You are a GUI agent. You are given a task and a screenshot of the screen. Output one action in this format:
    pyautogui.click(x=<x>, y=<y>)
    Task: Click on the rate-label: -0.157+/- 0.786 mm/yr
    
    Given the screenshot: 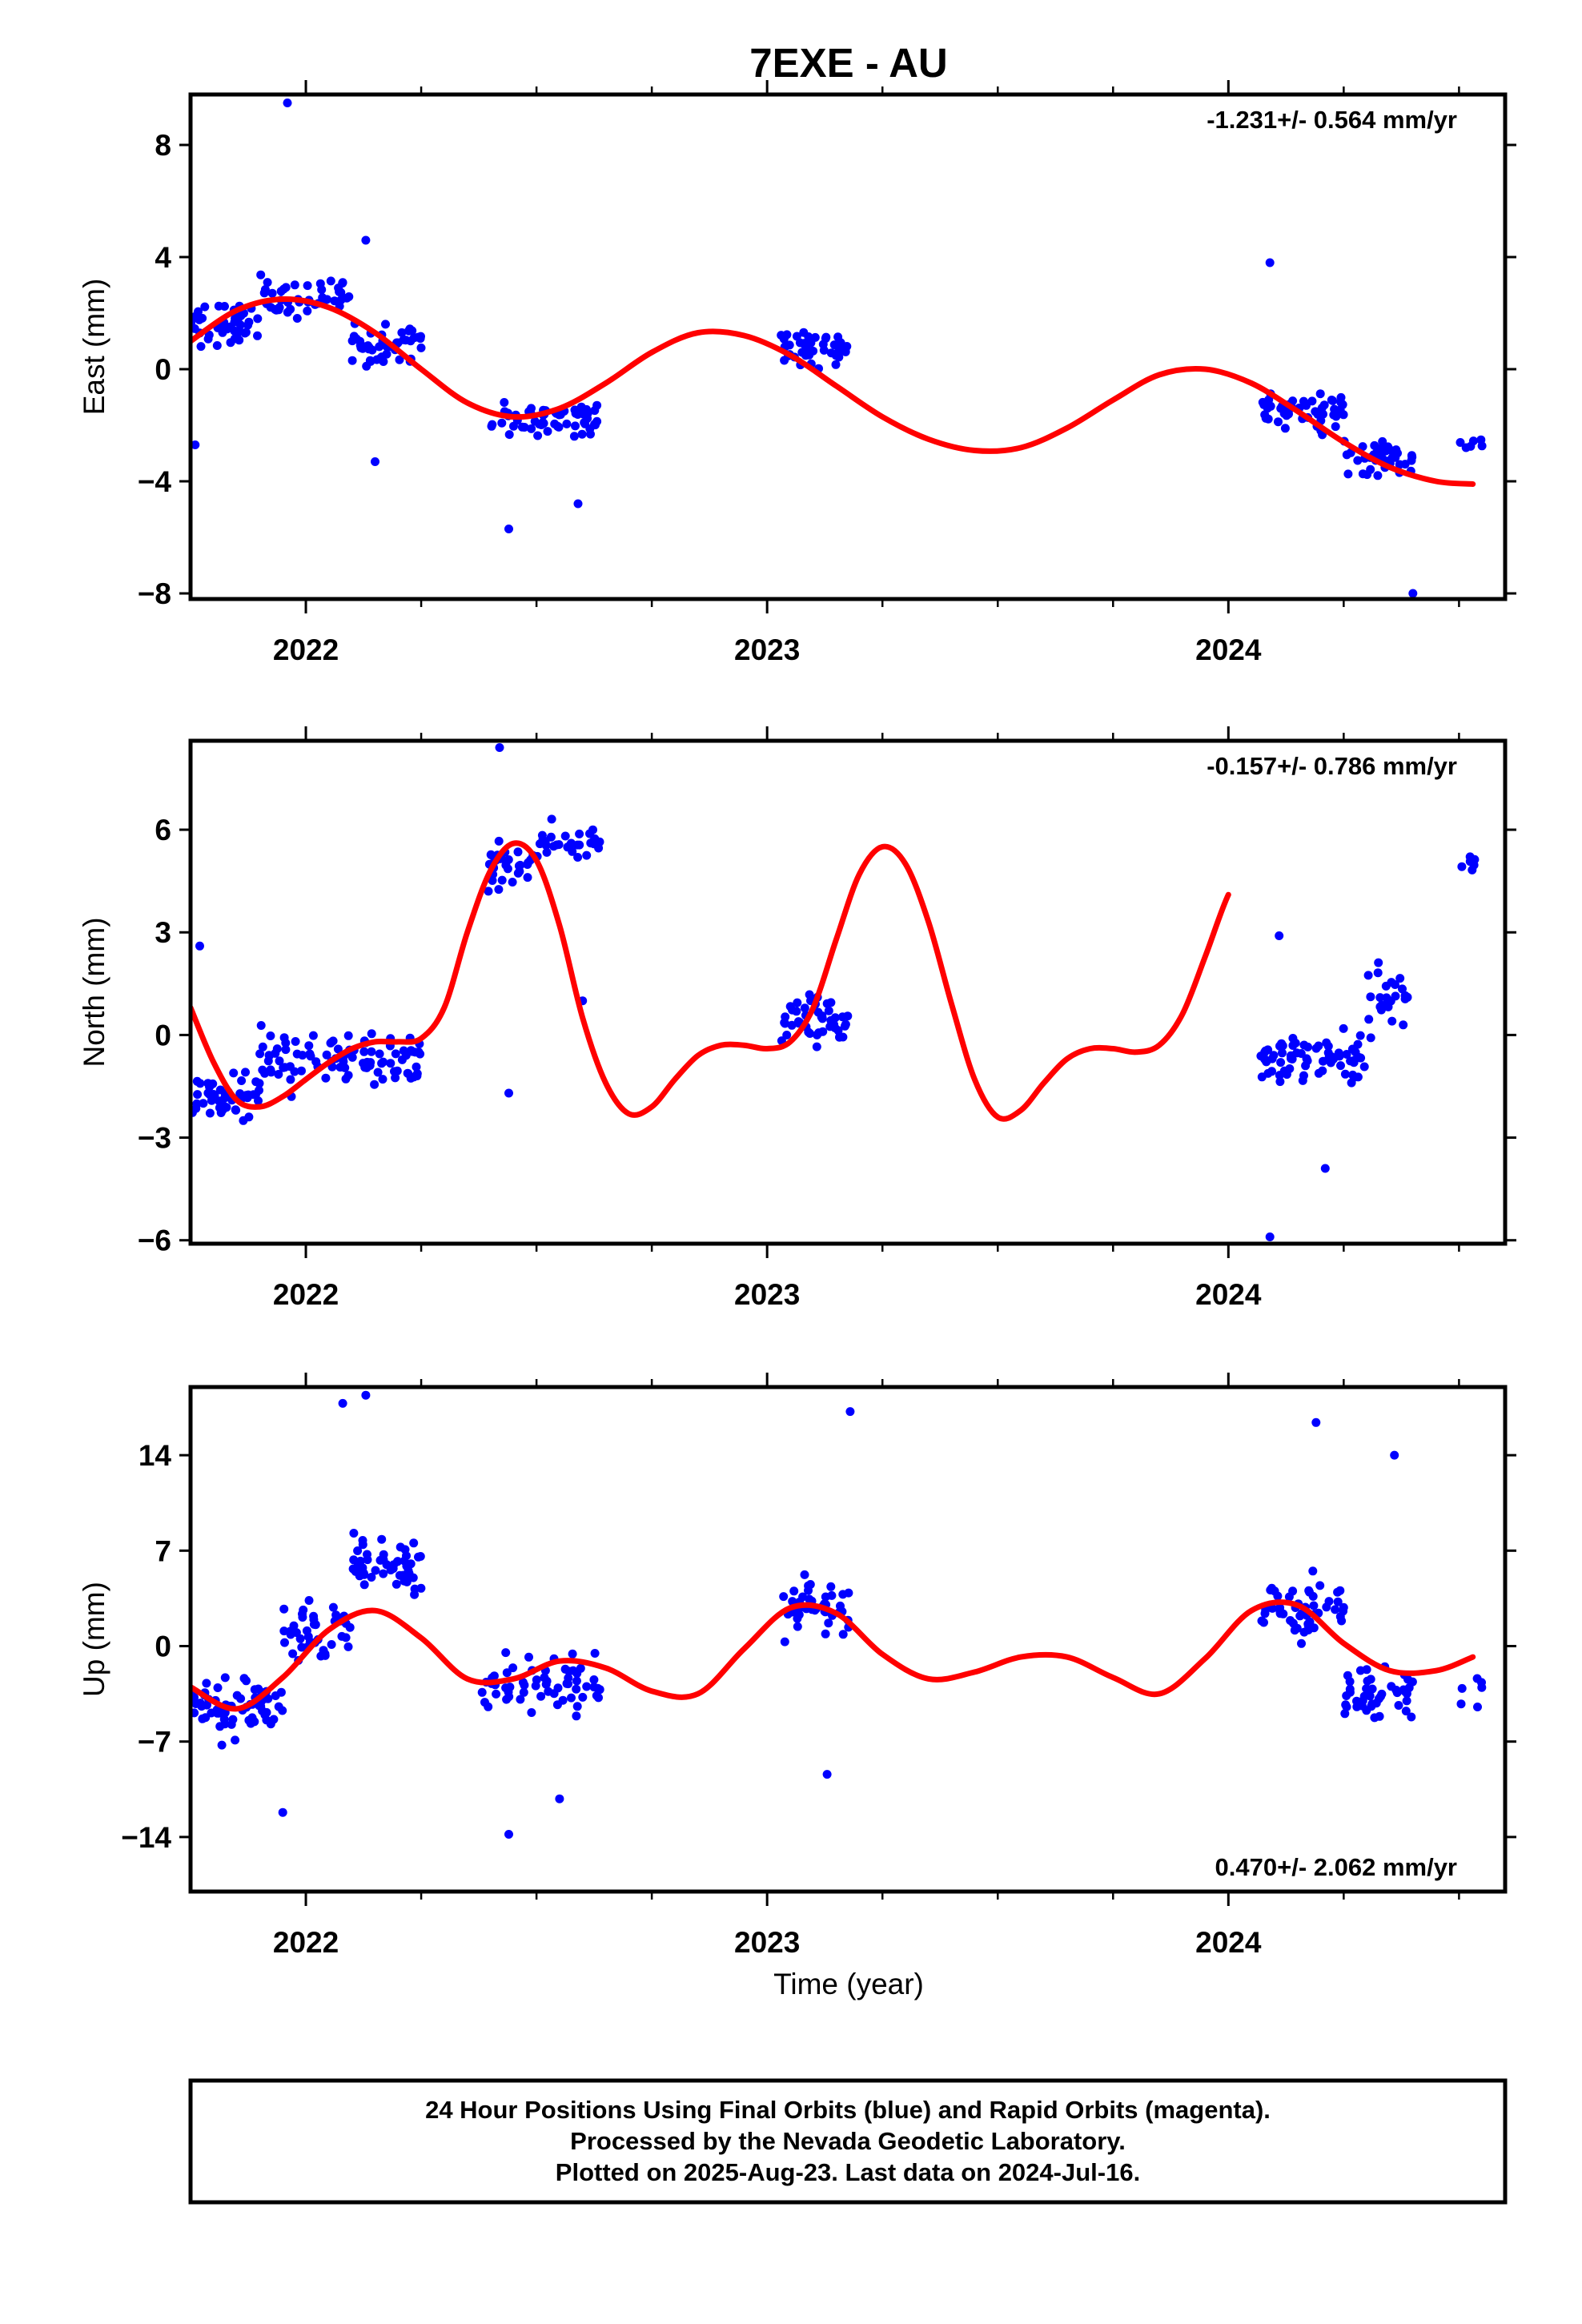 What is the action you would take?
    pyautogui.click(x=1332, y=766)
    